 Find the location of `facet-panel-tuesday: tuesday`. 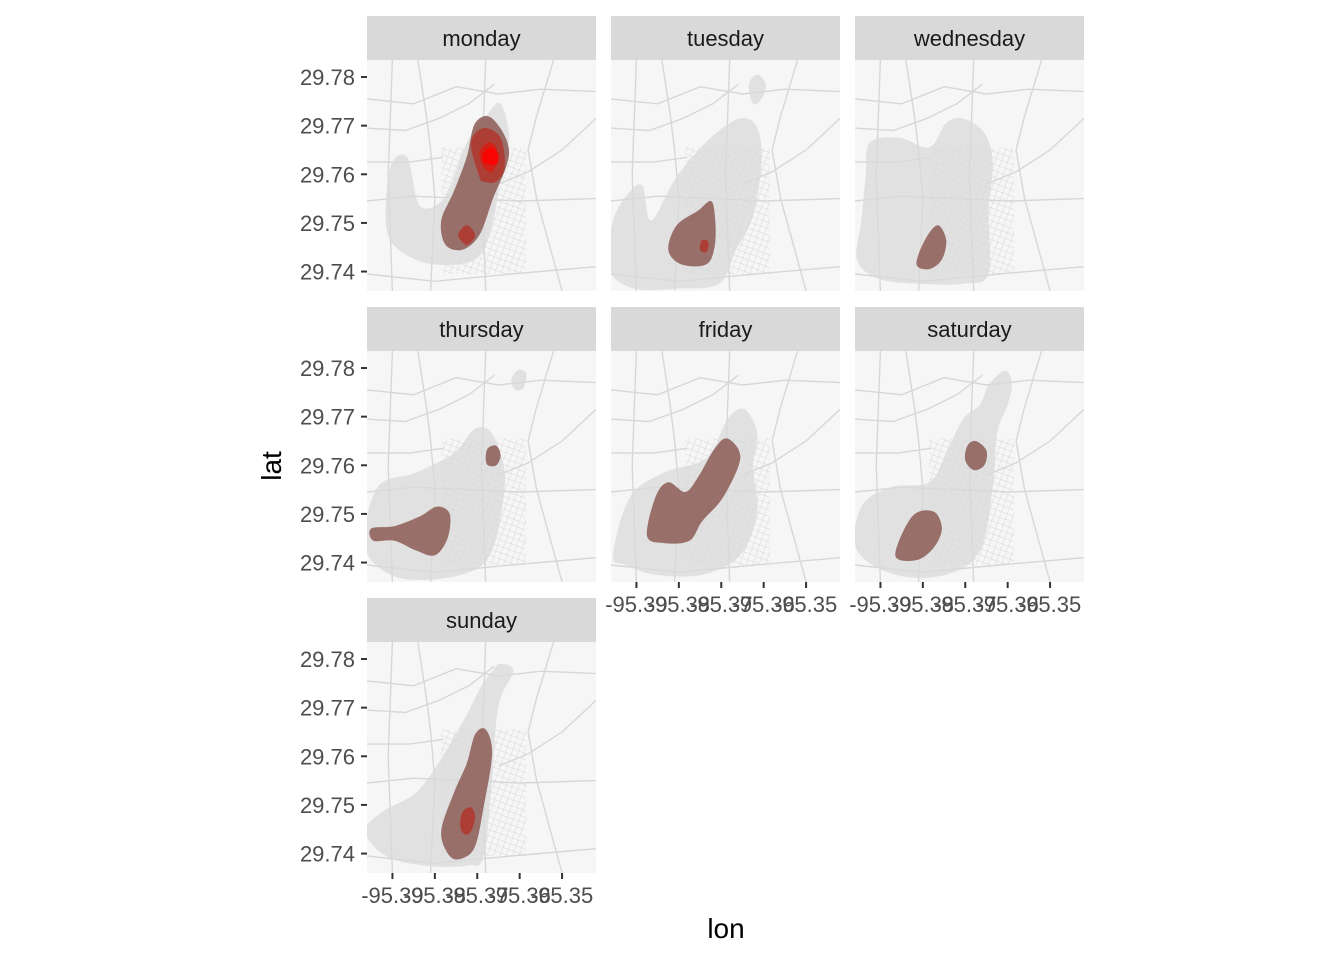

facet-panel-tuesday: tuesday is located at coordinates (725, 153).